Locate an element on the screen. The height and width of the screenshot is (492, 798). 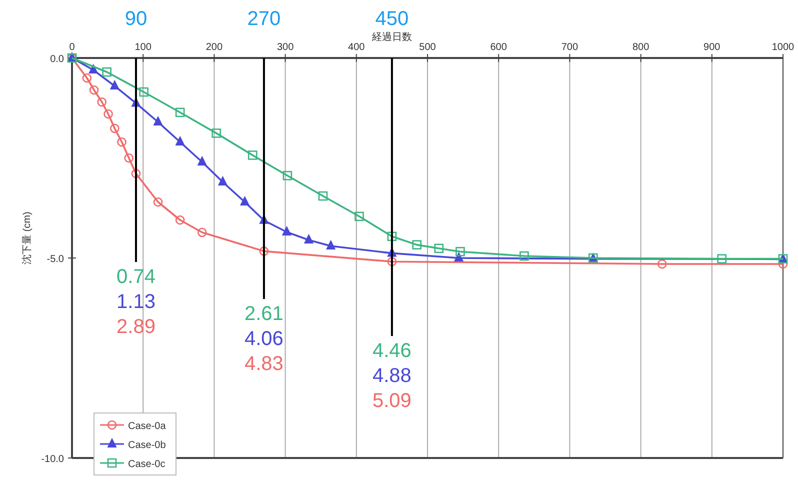
x-tick-label: 200 is located at coordinates (214, 47).